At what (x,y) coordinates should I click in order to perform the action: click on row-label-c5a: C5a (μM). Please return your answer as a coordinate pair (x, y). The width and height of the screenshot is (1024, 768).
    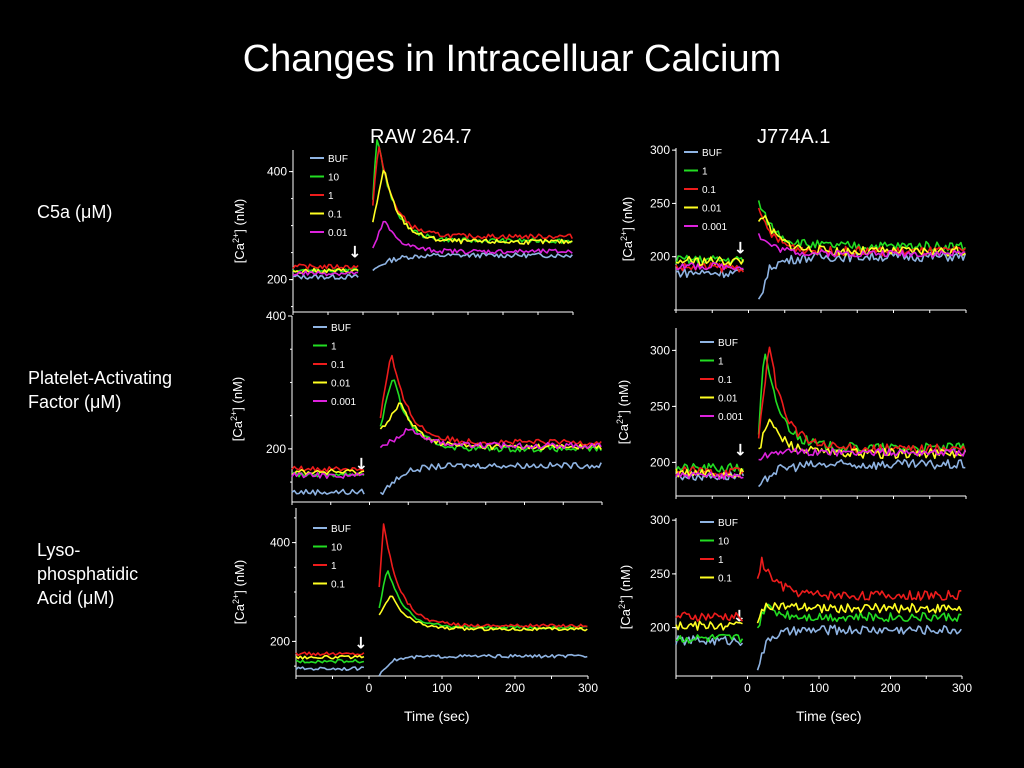
    Looking at the image, I should click on (74, 212).